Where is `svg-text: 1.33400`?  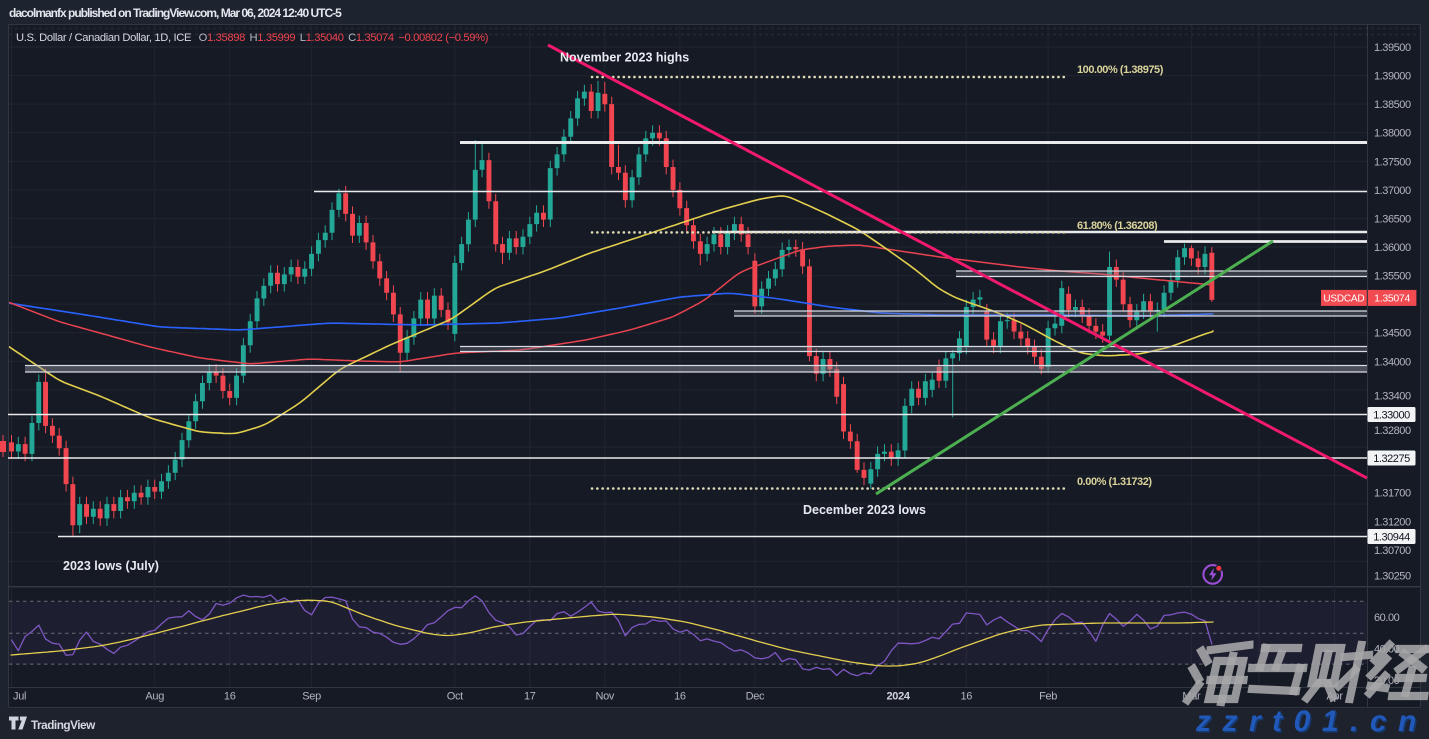 svg-text: 1.33400 is located at coordinates (1392, 397).